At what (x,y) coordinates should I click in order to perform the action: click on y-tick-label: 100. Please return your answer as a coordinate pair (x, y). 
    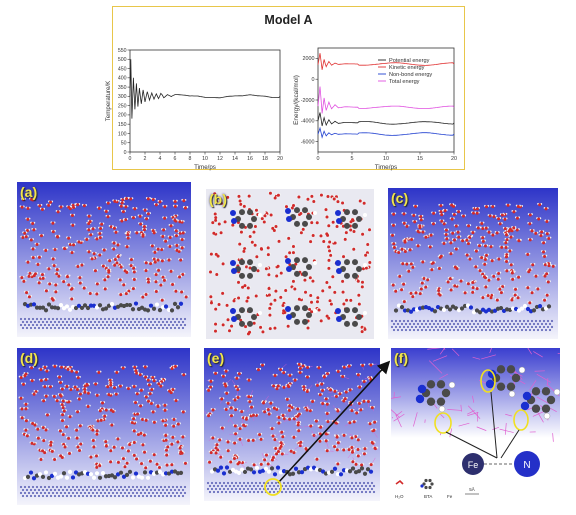
    Looking at the image, I should click on (122, 134).